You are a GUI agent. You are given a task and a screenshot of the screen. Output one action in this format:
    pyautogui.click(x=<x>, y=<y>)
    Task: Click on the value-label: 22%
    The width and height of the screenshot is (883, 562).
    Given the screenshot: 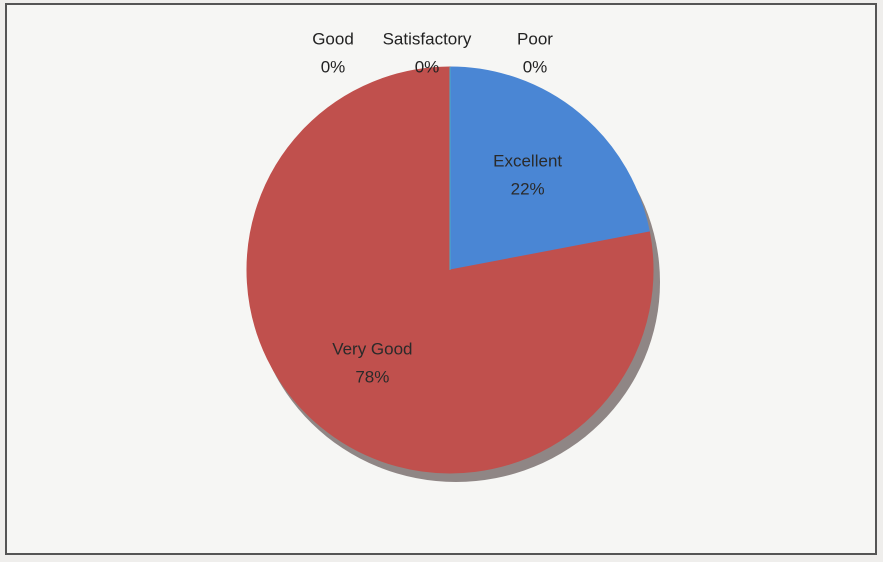 What is the action you would take?
    pyautogui.click(x=528, y=189)
    